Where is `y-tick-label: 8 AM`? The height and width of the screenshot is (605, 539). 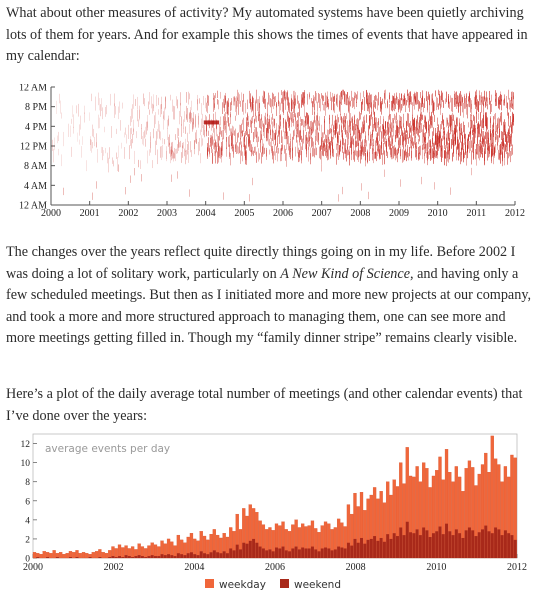
y-tick-label: 8 AM is located at coordinates (35, 166).